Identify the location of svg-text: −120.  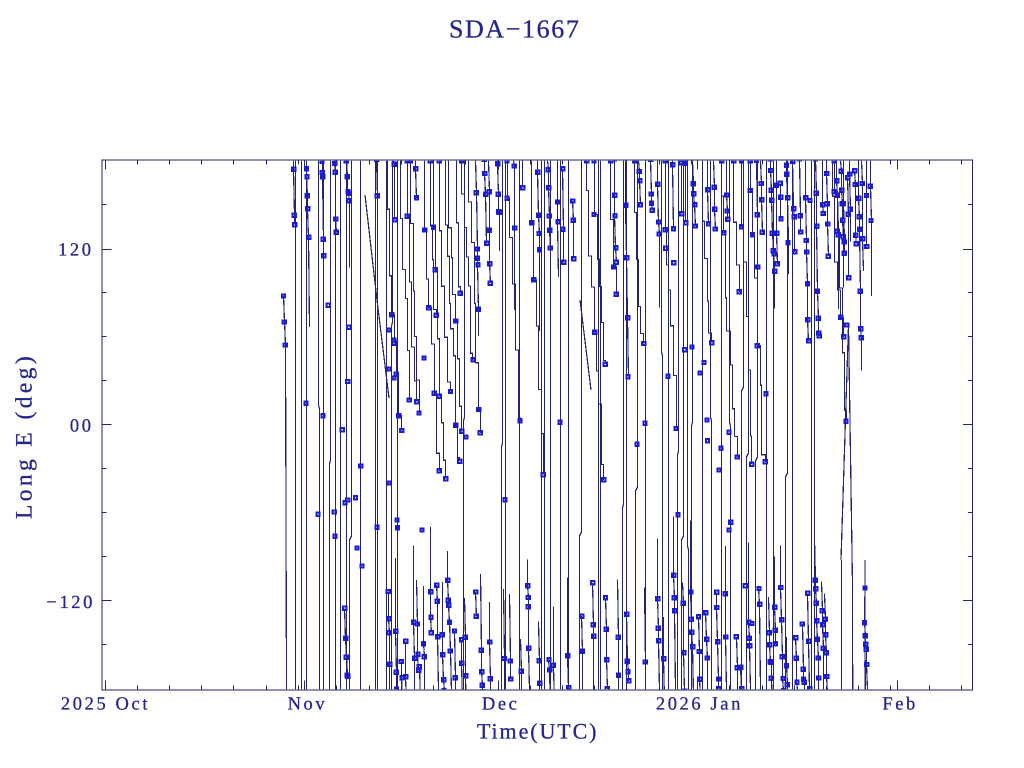
(70, 603).